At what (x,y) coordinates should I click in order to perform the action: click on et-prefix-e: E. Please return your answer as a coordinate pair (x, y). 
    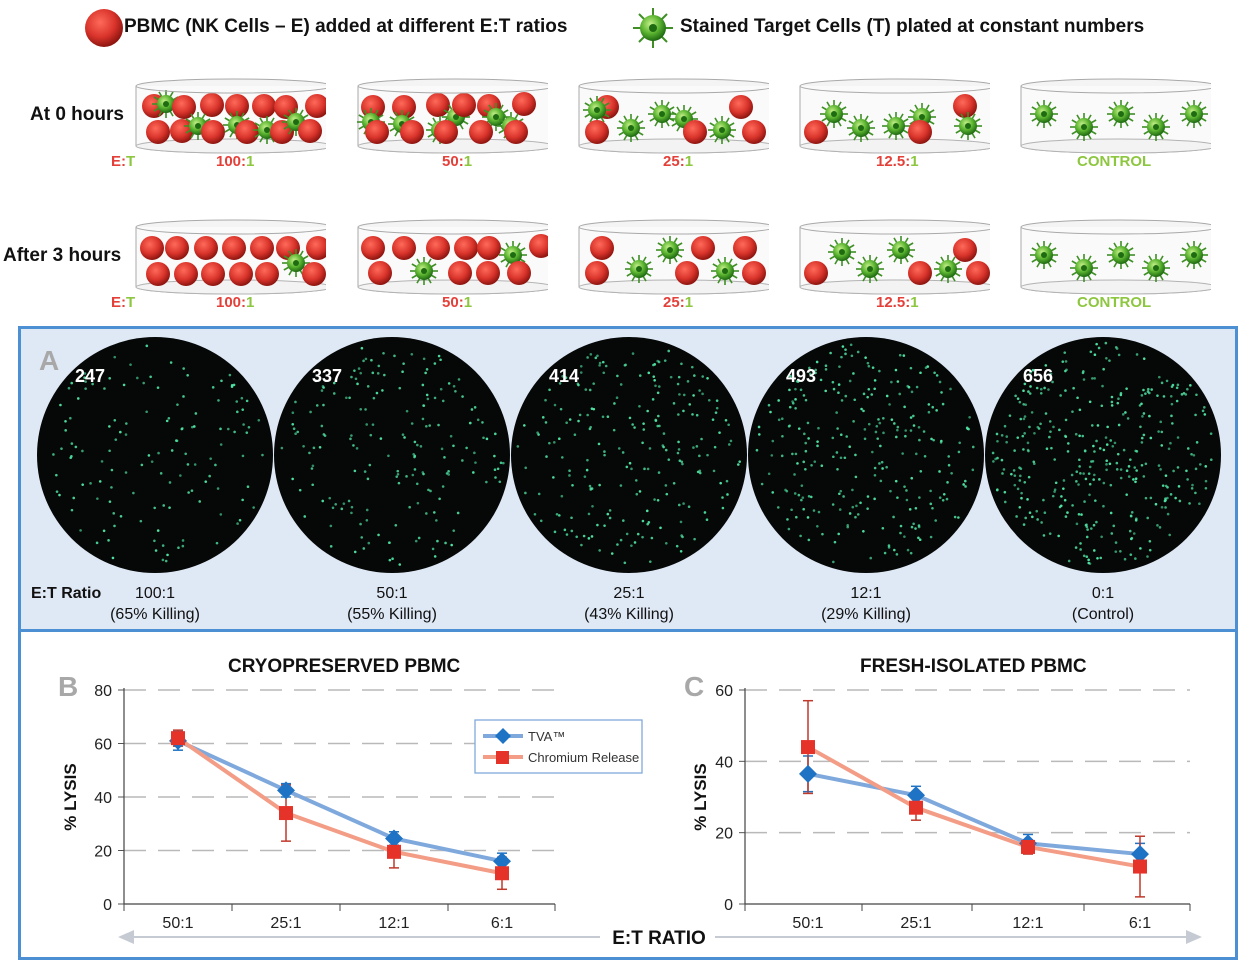
    Looking at the image, I should click on (116, 302).